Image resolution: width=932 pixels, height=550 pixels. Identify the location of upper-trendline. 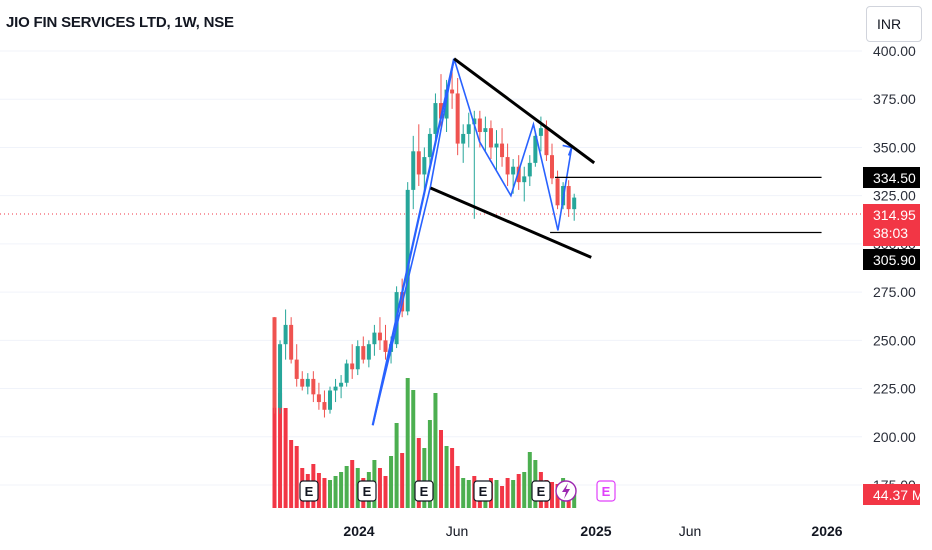
(524, 111).